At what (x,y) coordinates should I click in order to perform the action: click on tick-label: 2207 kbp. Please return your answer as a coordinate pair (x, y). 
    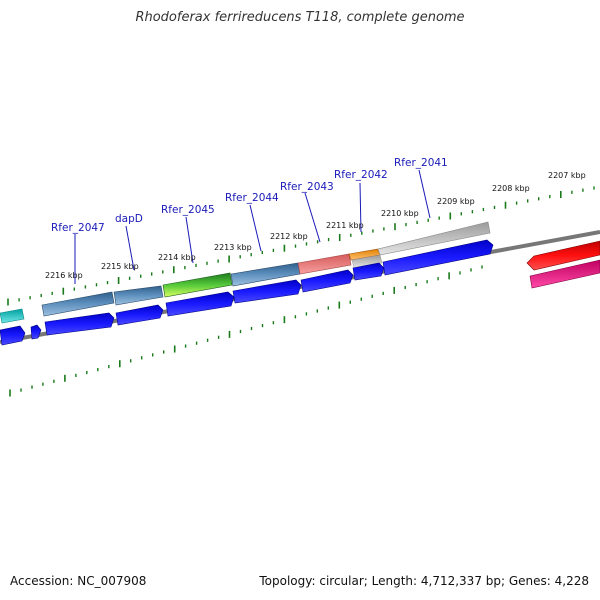
    Looking at the image, I should click on (567, 175).